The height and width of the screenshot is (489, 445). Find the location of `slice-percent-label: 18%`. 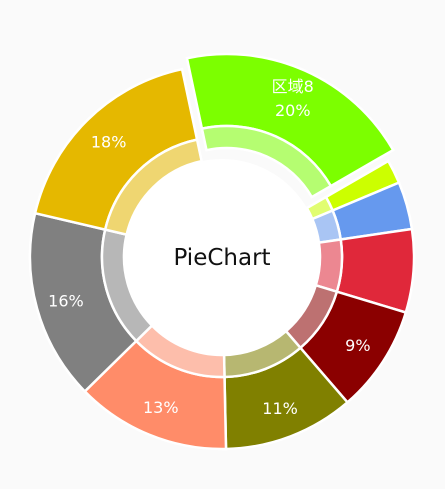

slice-percent-label: 18% is located at coordinates (109, 141).